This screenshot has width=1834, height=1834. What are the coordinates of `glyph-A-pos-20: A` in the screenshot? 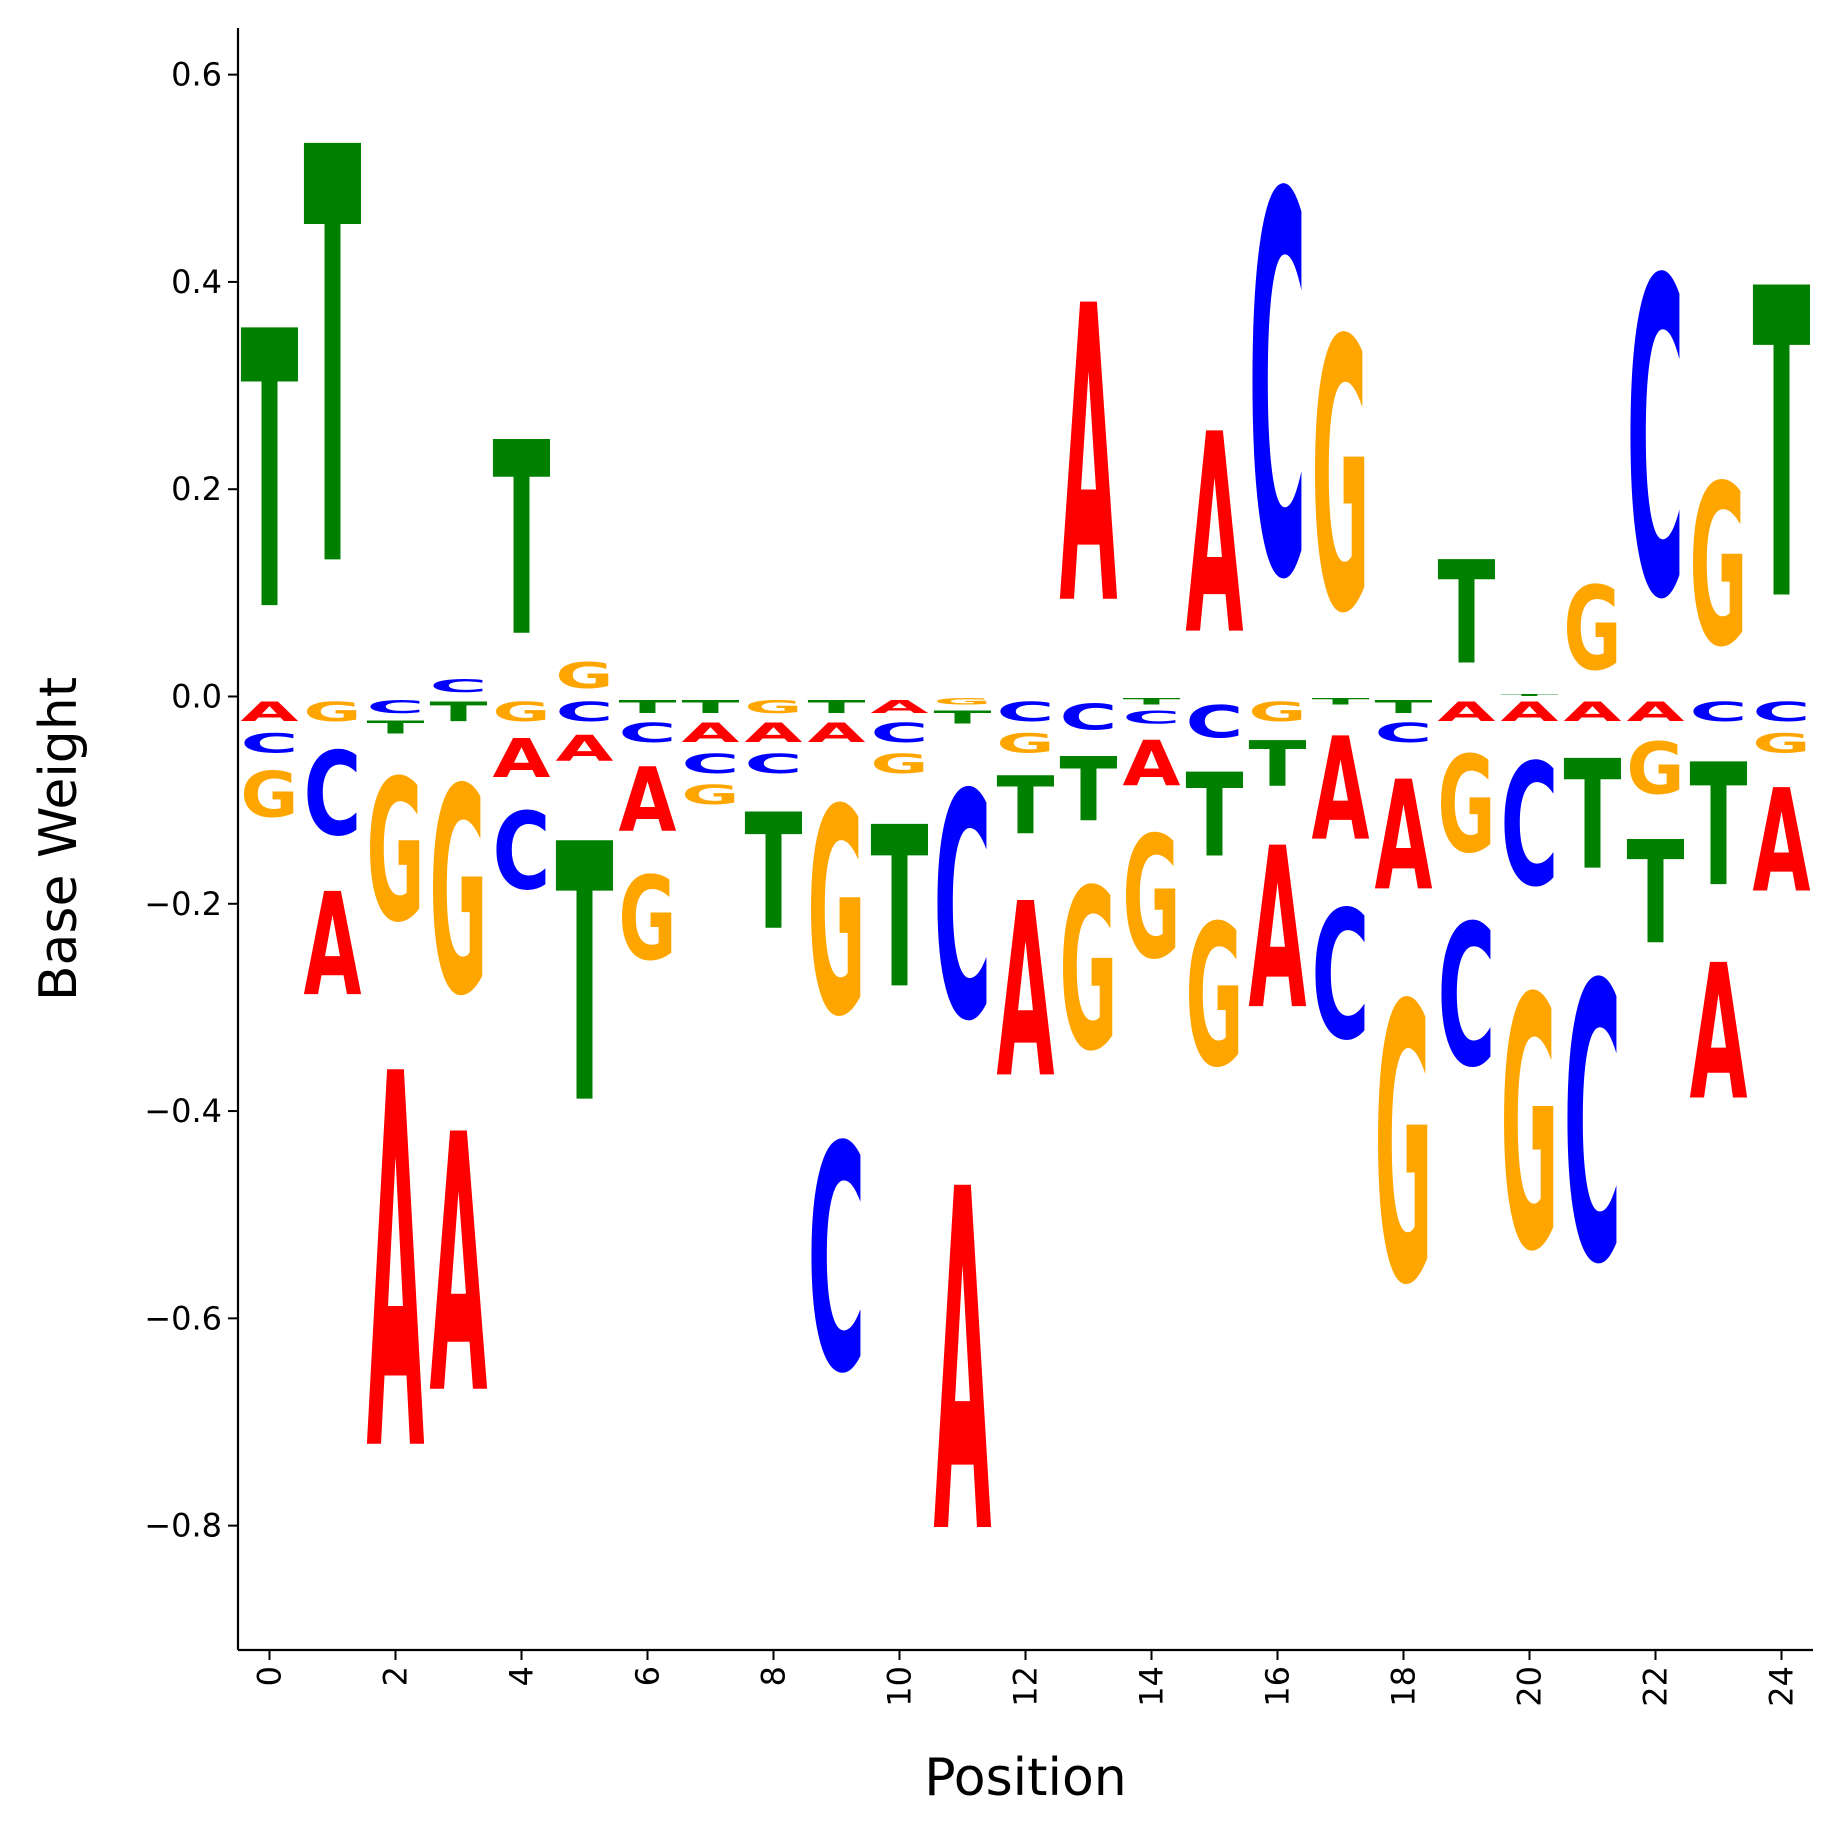 It's located at (1530, 712).